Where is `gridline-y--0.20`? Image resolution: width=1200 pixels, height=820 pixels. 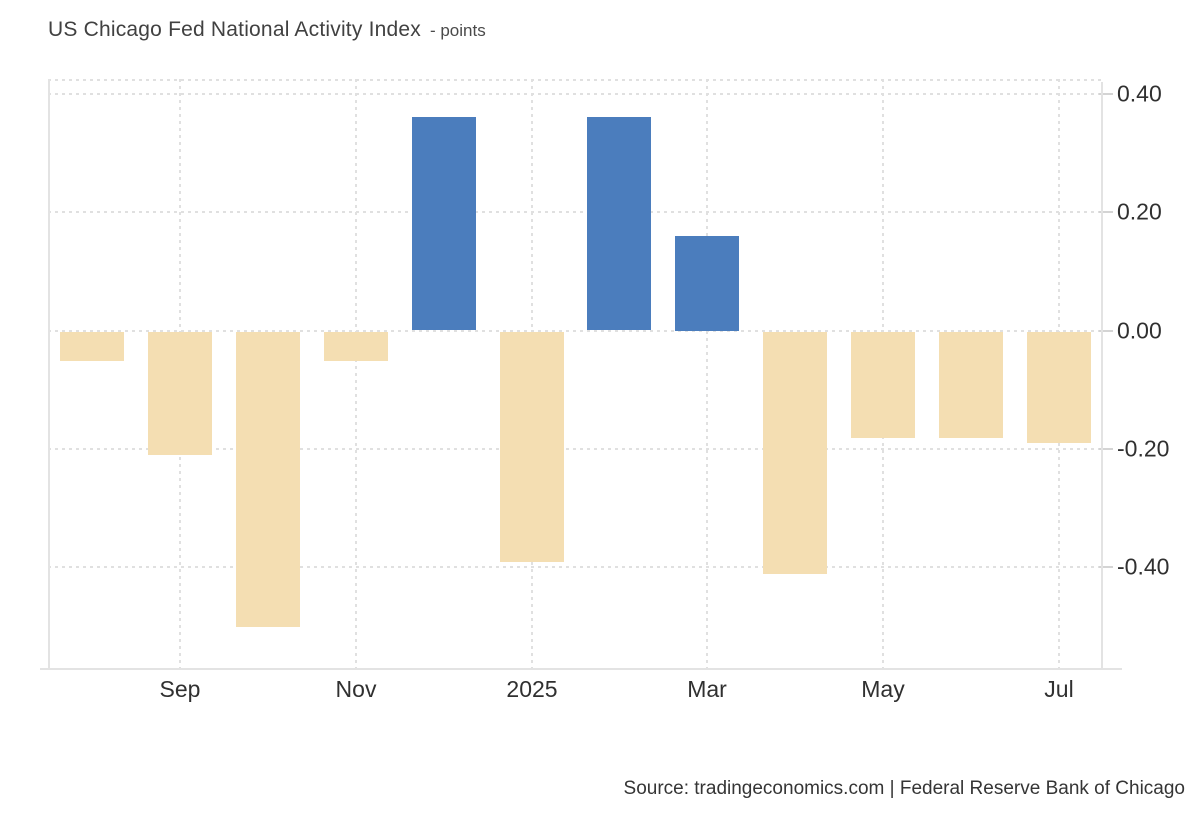 gridline-y--0.20 is located at coordinates (575, 449).